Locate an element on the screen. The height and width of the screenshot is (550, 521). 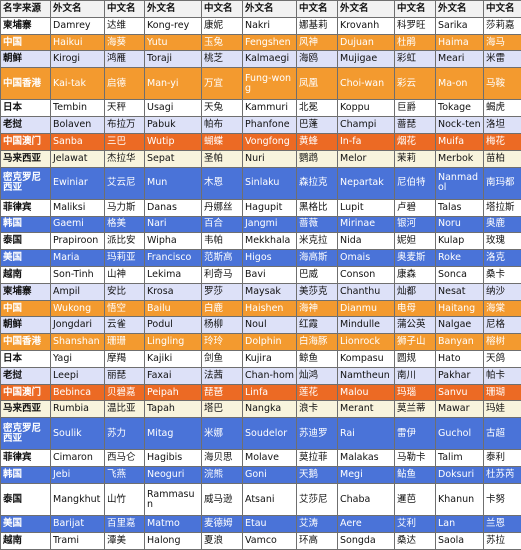
foreign-name-cell: Lekima is located at coordinates (173, 274).